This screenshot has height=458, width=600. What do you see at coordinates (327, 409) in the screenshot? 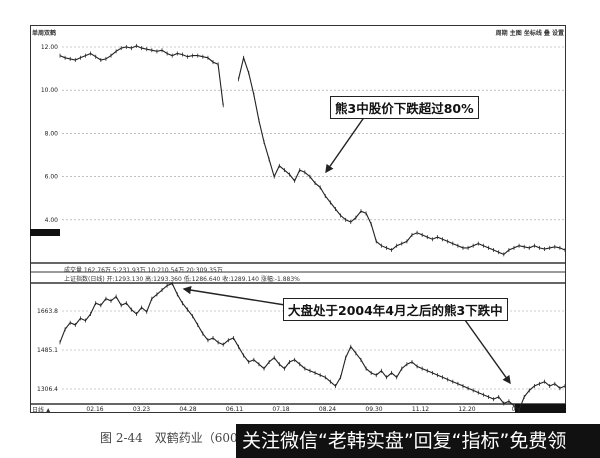
I see `x-tick-label: 08.24` at bounding box center [327, 409].